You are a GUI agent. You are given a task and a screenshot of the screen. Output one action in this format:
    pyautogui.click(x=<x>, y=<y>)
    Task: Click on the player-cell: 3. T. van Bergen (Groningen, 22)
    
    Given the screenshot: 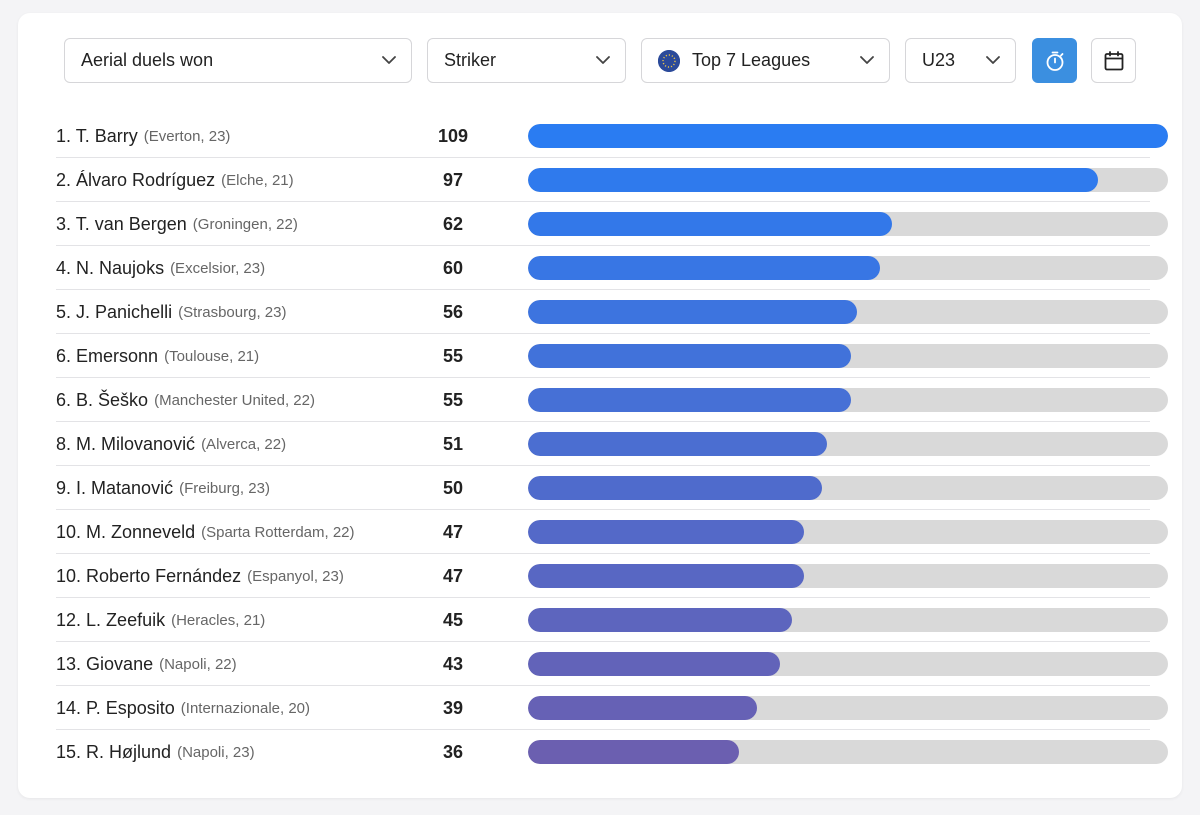 What is the action you would take?
    pyautogui.click(x=236, y=224)
    